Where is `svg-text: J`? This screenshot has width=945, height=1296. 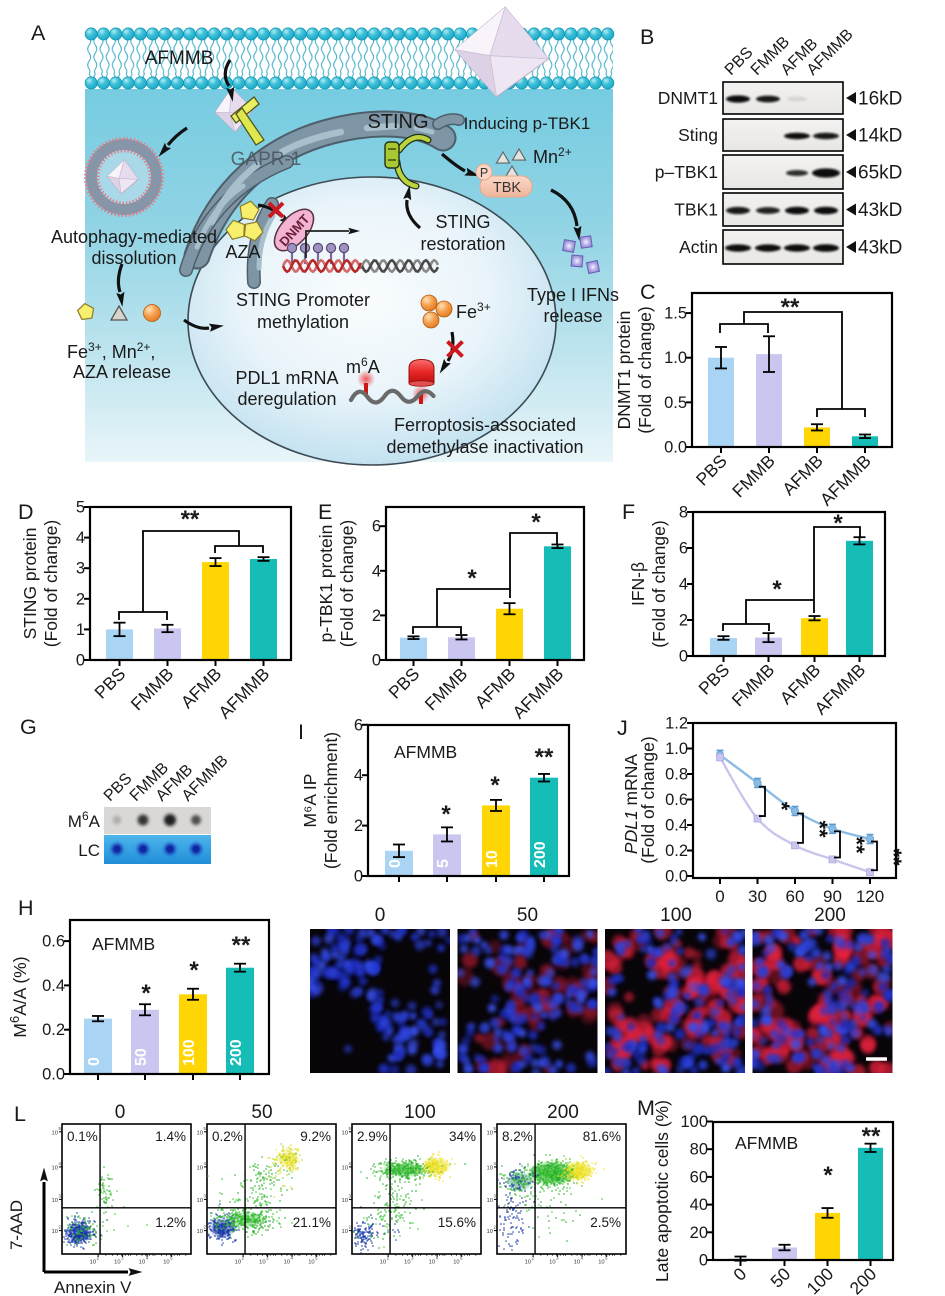 svg-text: J is located at coordinates (622, 728).